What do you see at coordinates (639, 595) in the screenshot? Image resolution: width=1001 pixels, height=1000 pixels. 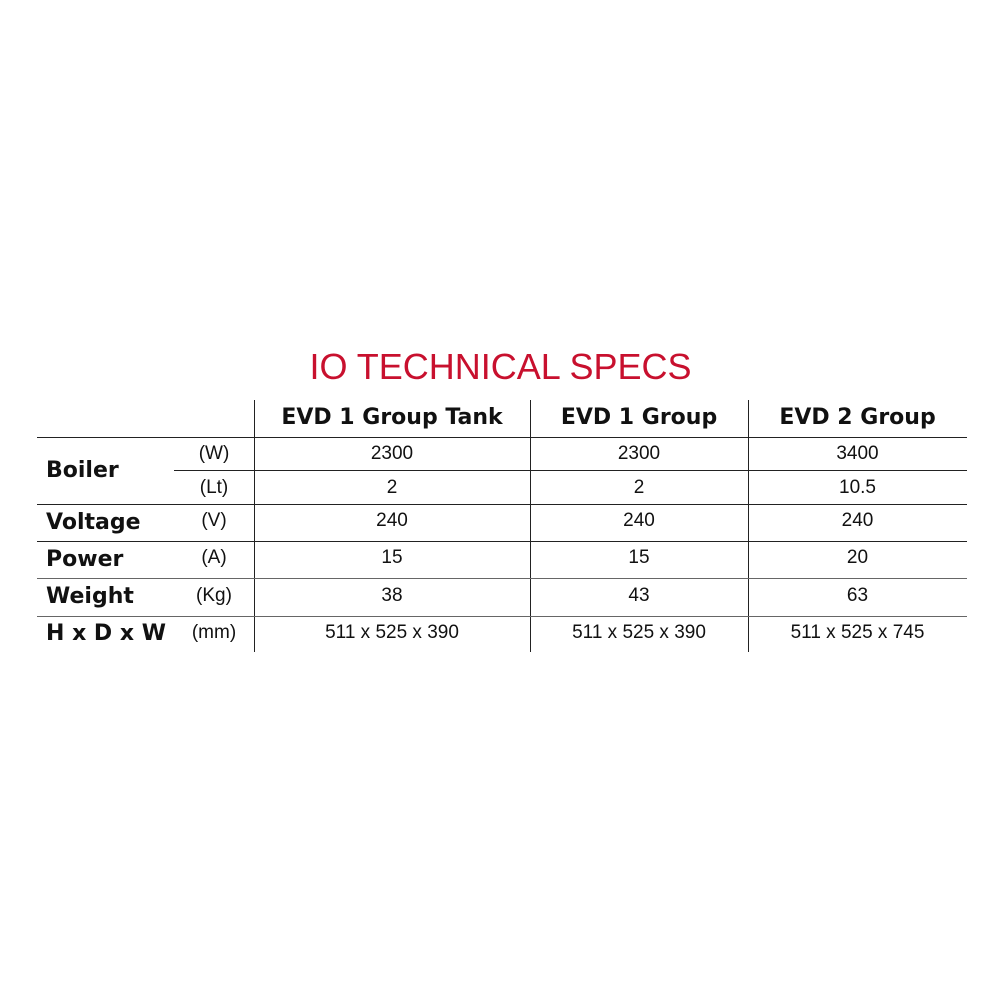 I see `table-cell: 43` at bounding box center [639, 595].